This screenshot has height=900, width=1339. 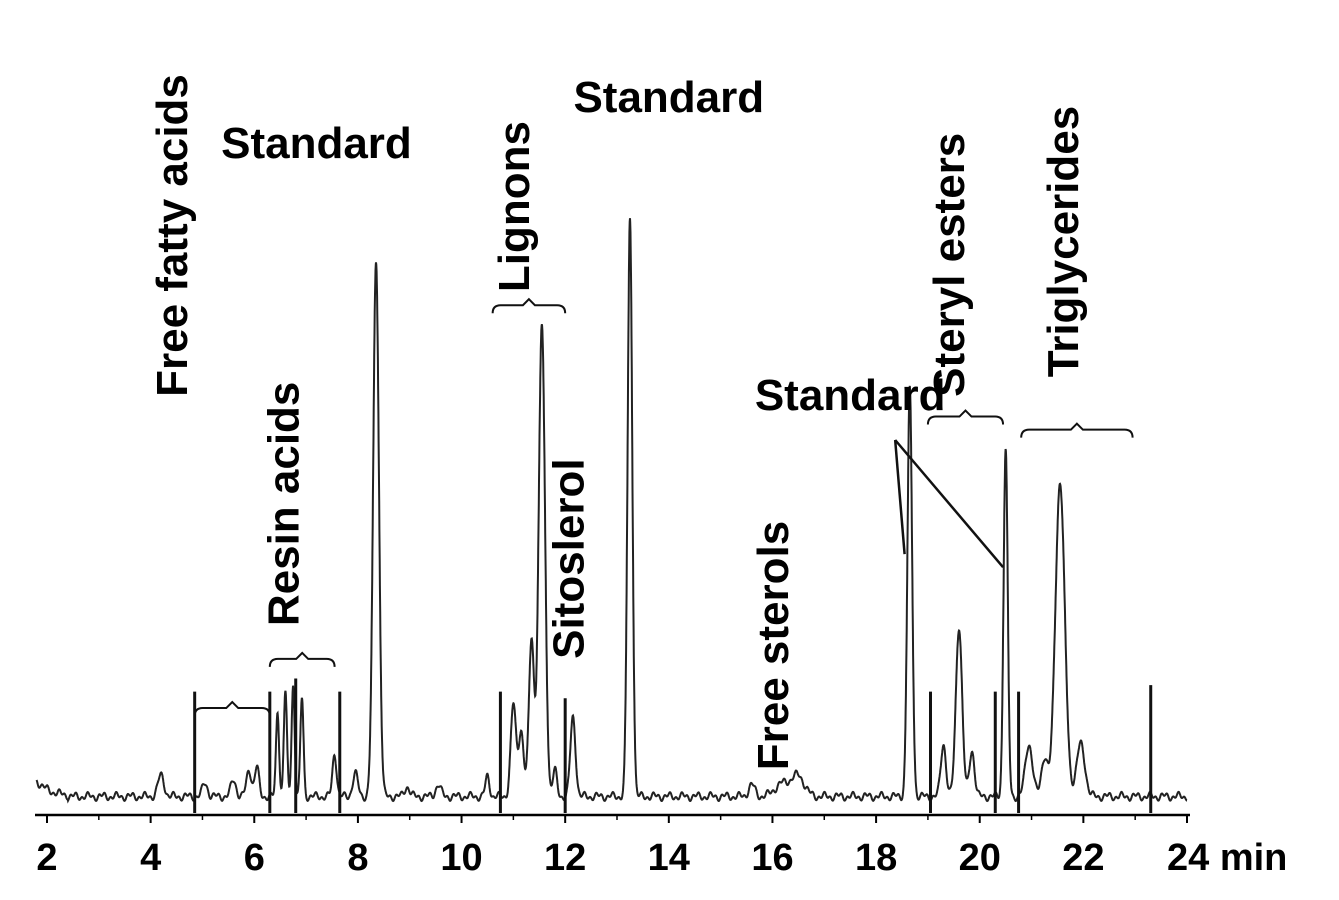 I want to click on annotation-label: Free fatty acids, so click(x=172, y=235).